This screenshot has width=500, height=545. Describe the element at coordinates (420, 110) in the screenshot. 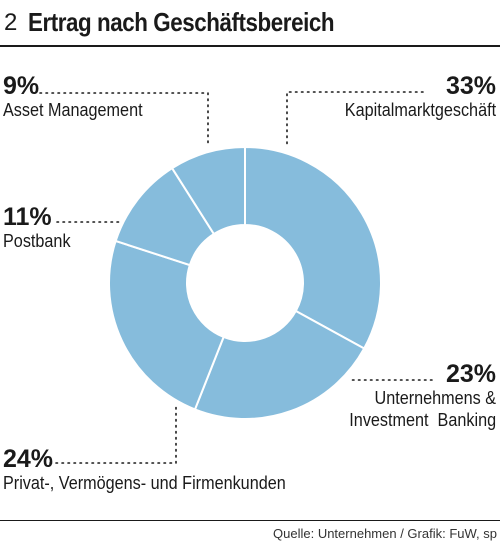

I see `slice-name-kapitalmarkt: Kapitalmarktgeschäft` at that location.